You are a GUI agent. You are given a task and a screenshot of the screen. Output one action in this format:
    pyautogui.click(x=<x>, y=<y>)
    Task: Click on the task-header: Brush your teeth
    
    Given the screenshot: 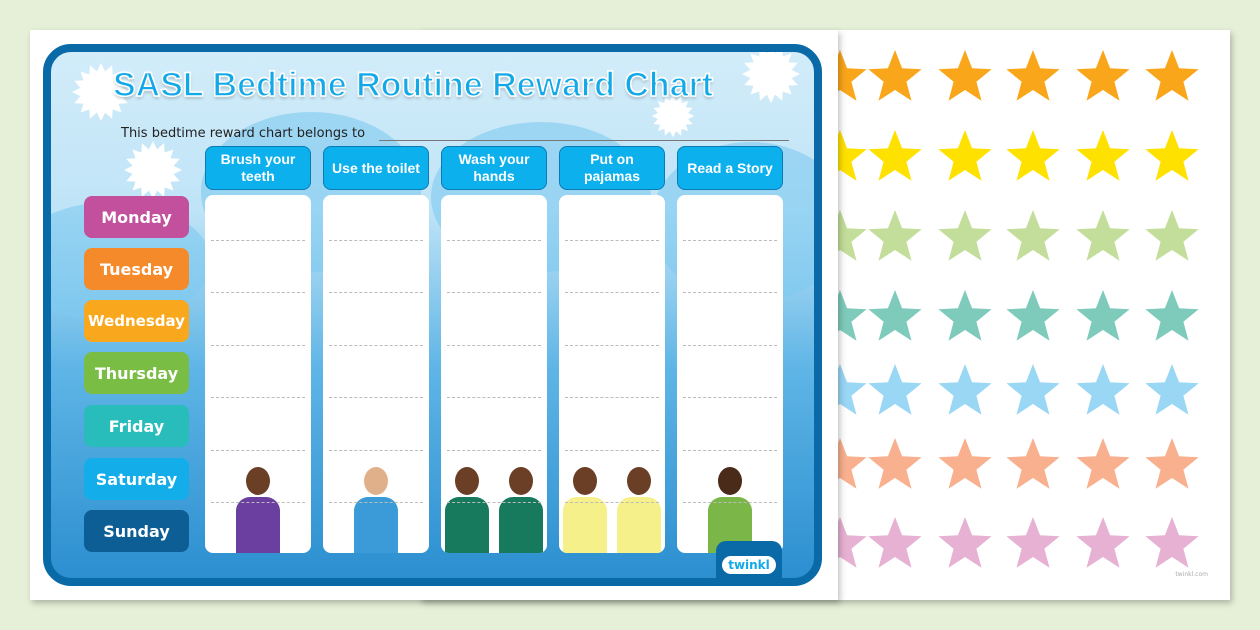 What is the action you would take?
    pyautogui.click(x=258, y=168)
    